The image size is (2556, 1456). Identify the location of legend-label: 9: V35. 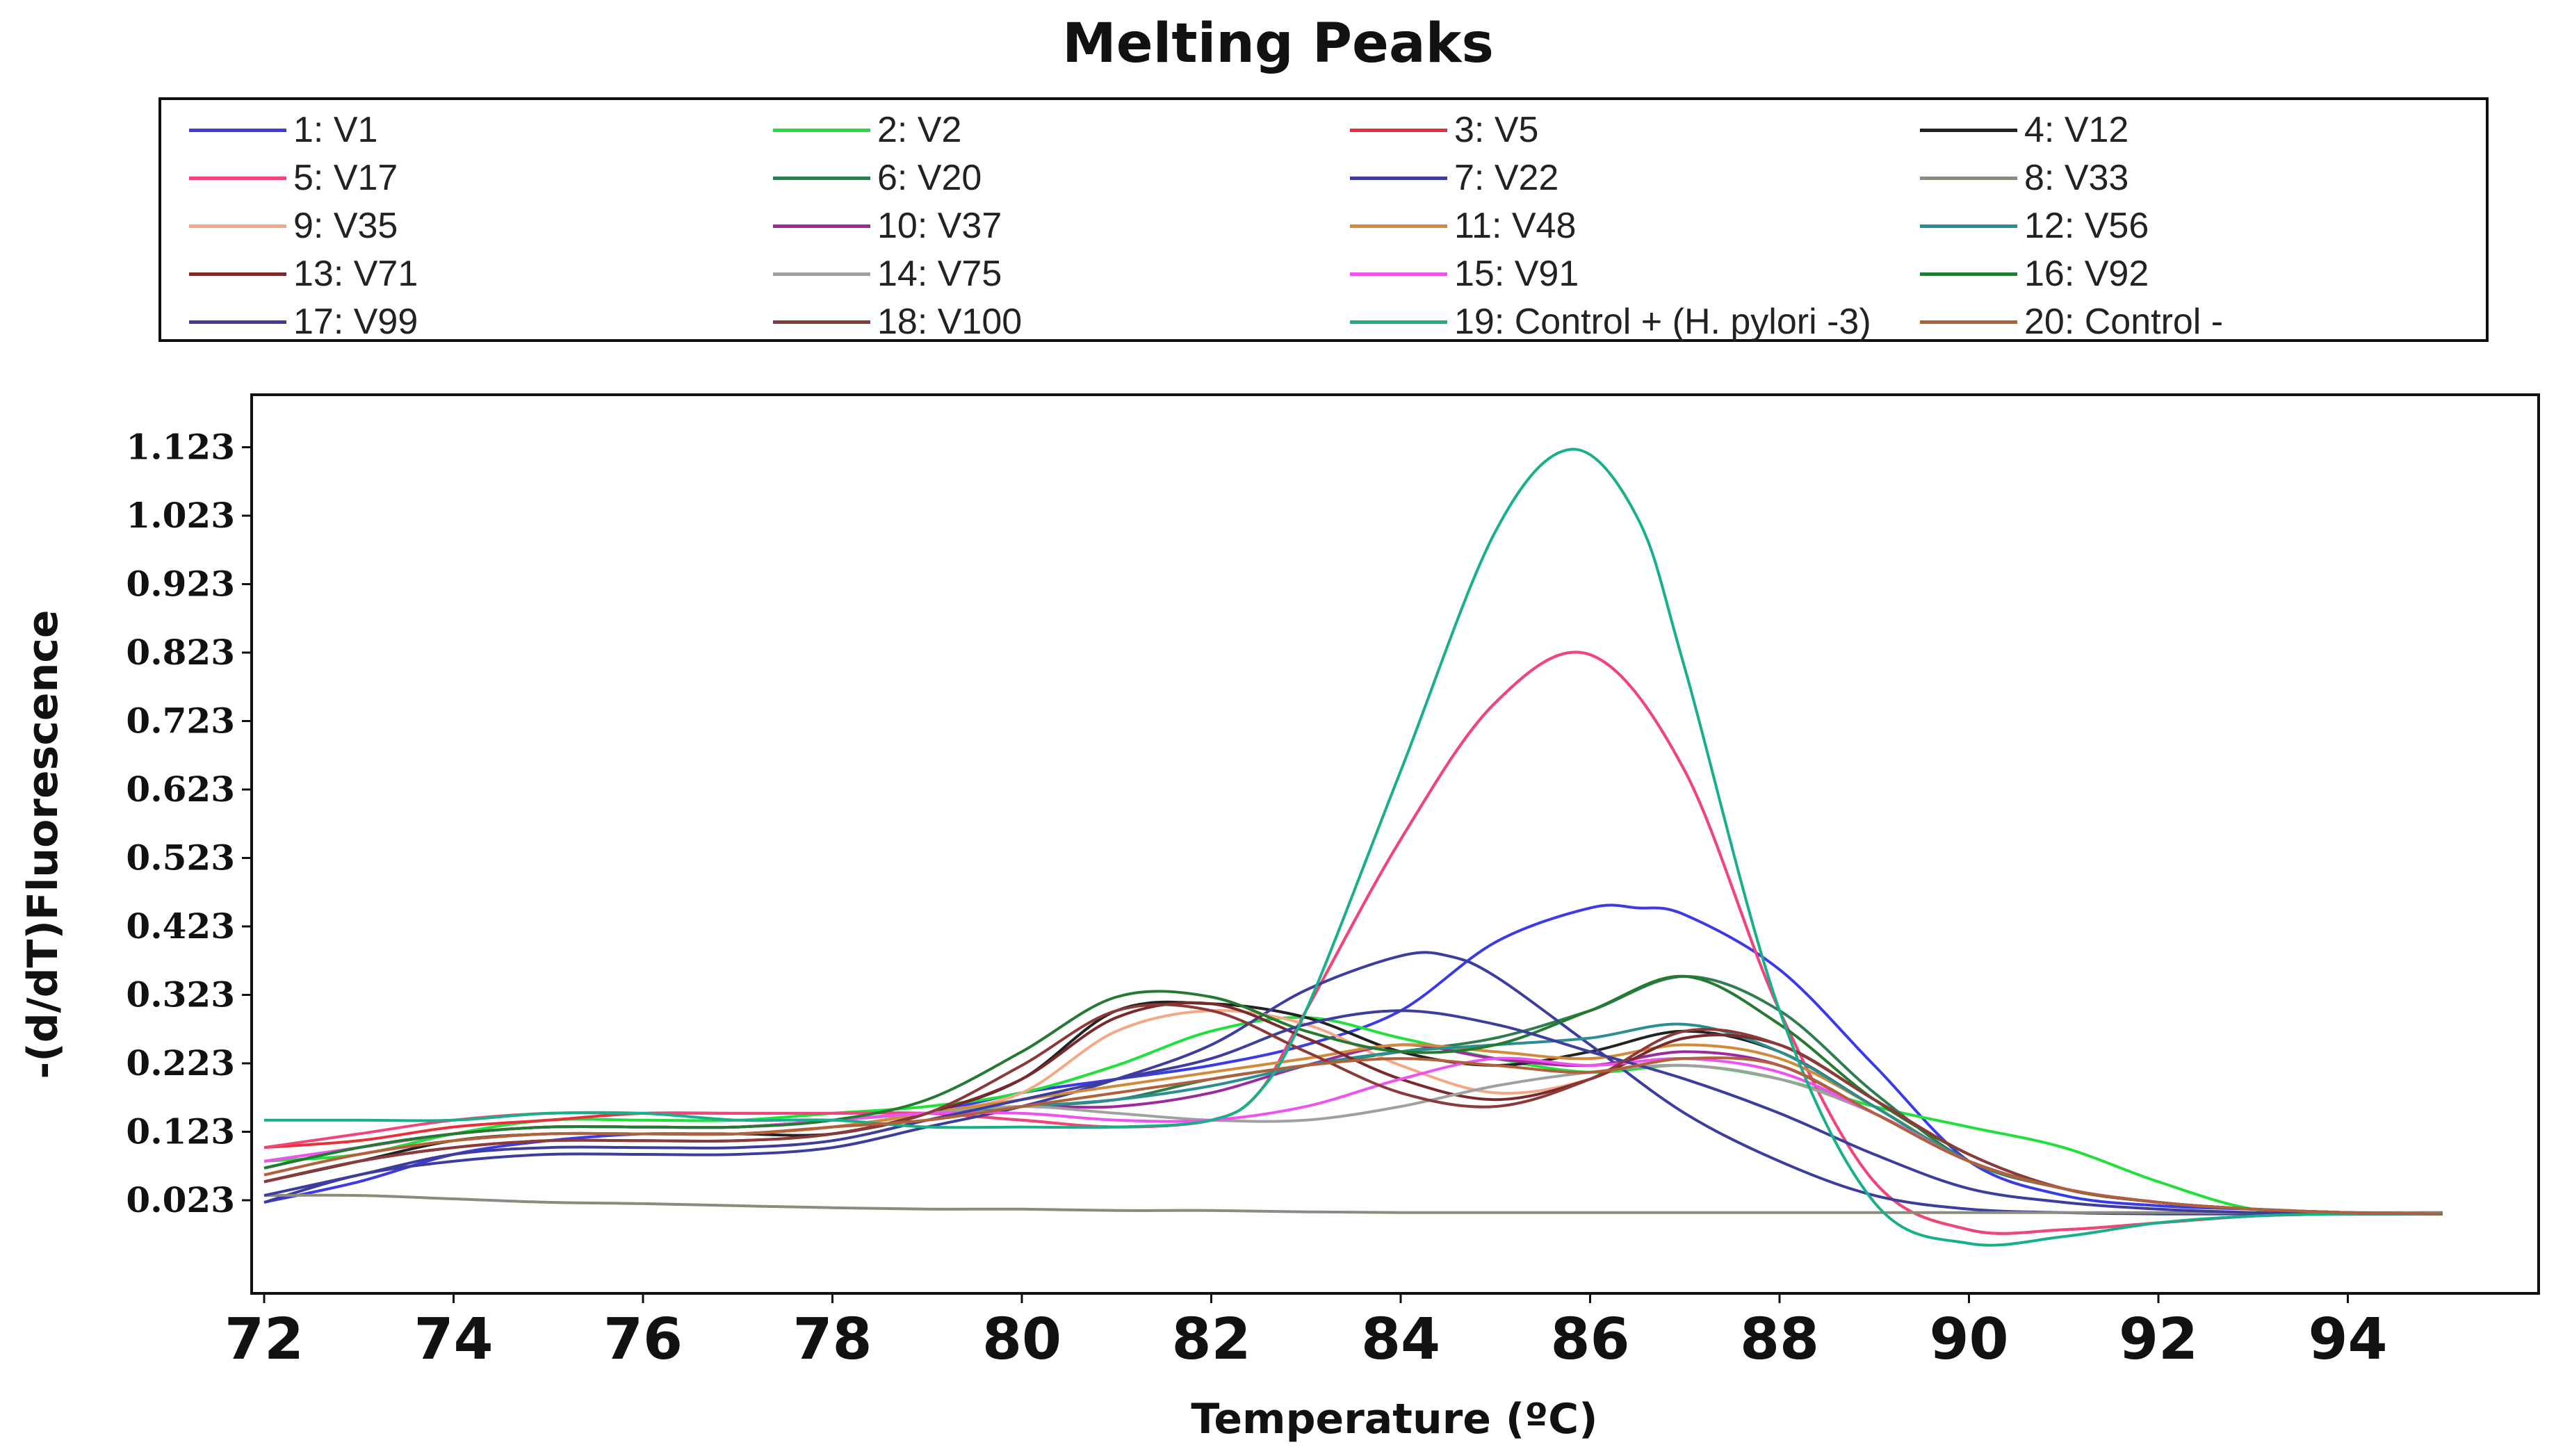
(345, 226).